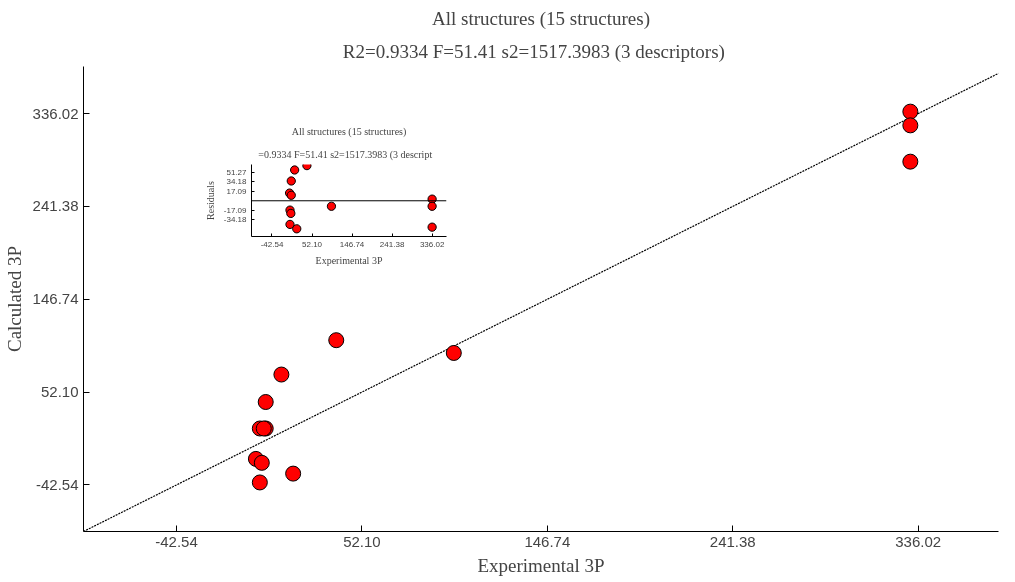 Image resolution: width=1015 pixels, height=582 pixels. What do you see at coordinates (210, 200) in the screenshot?
I see `y-axis-title: Residuals` at bounding box center [210, 200].